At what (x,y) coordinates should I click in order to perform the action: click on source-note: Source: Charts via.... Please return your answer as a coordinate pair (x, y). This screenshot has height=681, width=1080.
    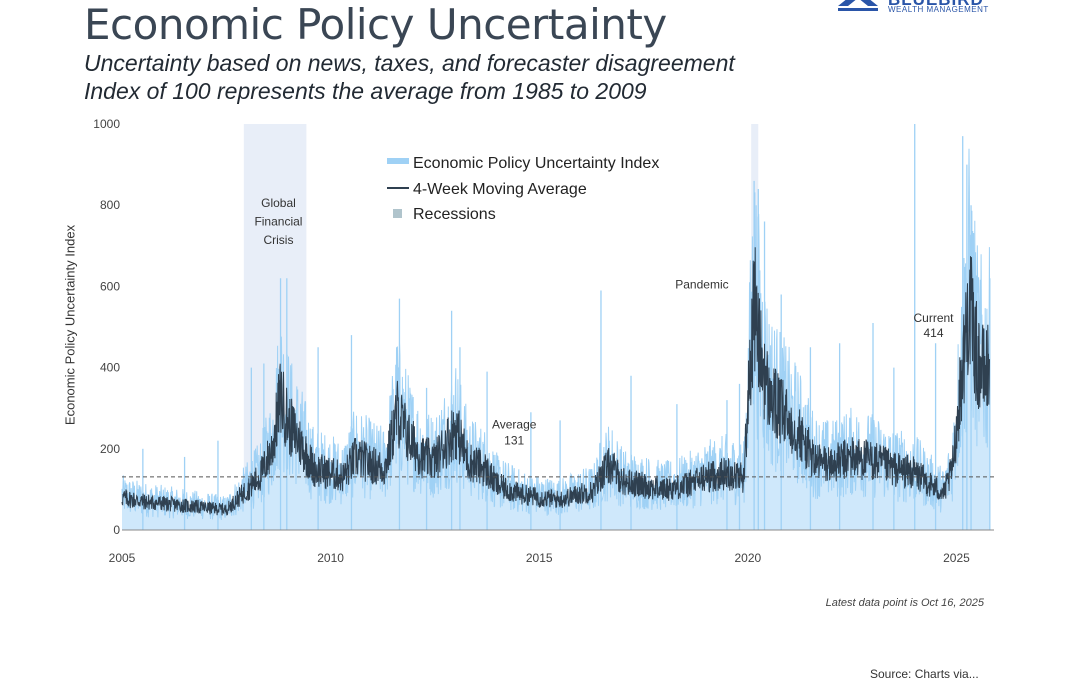
    Looking at the image, I should click on (924, 674).